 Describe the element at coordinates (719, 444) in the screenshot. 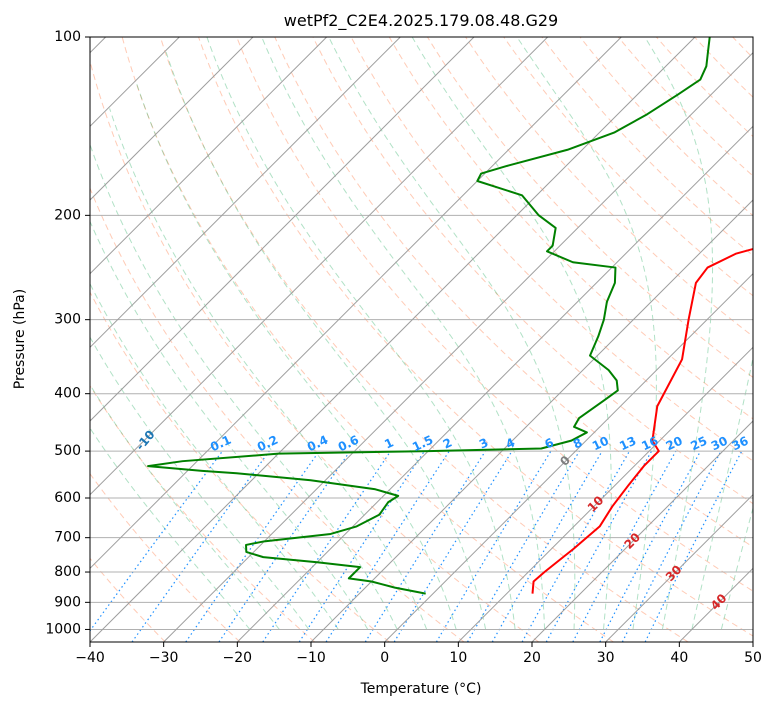

I see `mixing-ratio-label: 30` at that location.